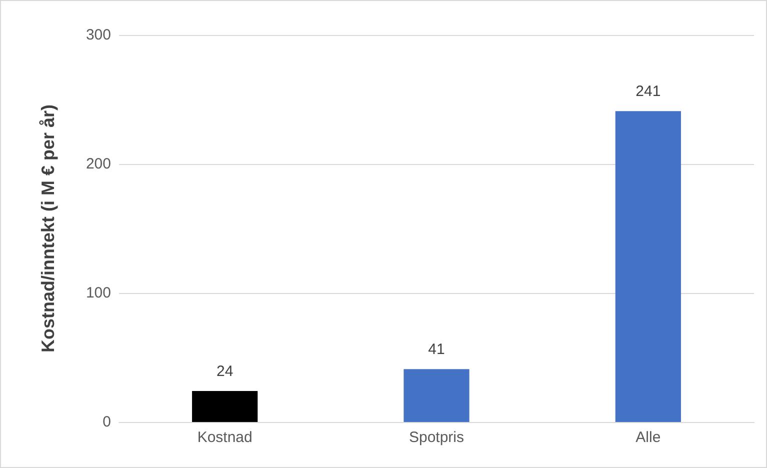  I want to click on y-tick-label: 100, so click(98, 293).